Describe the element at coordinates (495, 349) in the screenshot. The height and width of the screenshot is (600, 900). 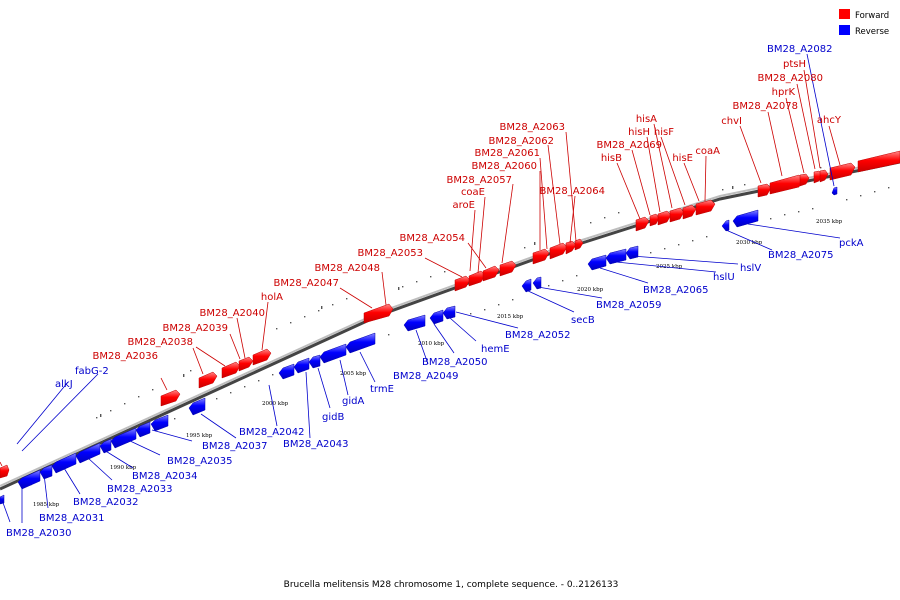
I see `gene-label: hemE` at that location.